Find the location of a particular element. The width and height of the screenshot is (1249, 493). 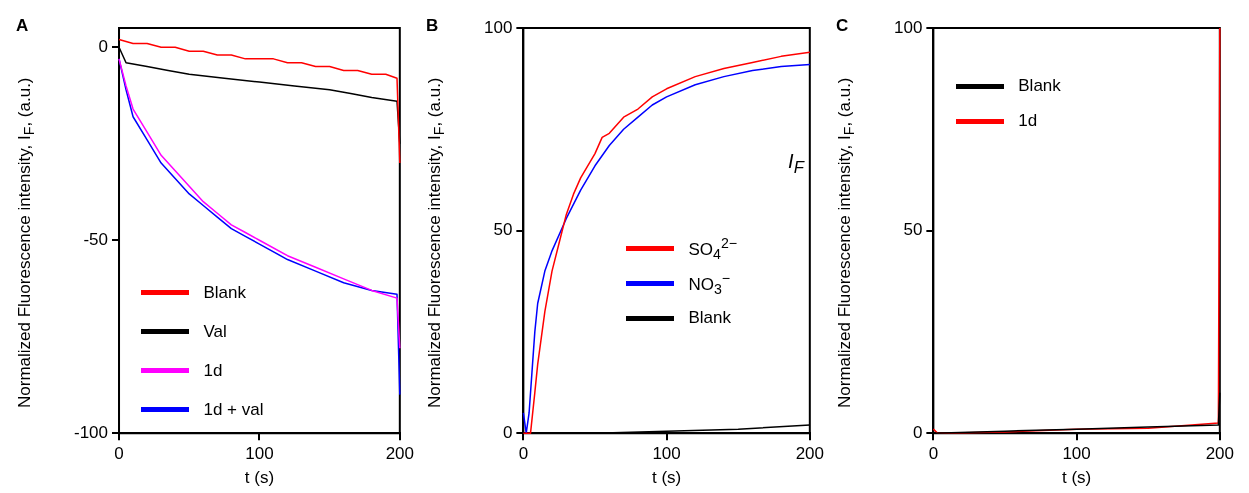

chart-title: A is located at coordinates (22, 26).